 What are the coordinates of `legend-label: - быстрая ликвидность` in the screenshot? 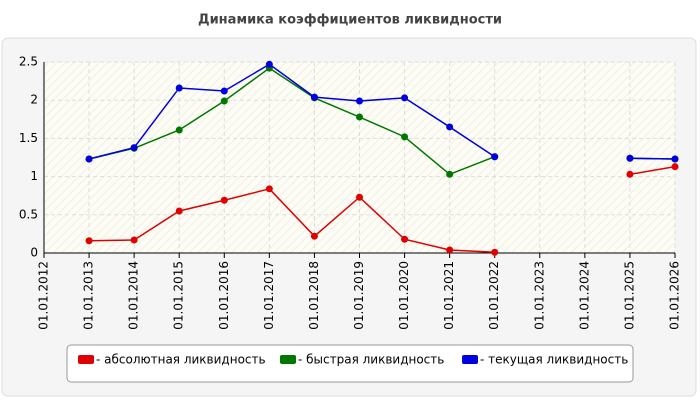 It's located at (371, 360).